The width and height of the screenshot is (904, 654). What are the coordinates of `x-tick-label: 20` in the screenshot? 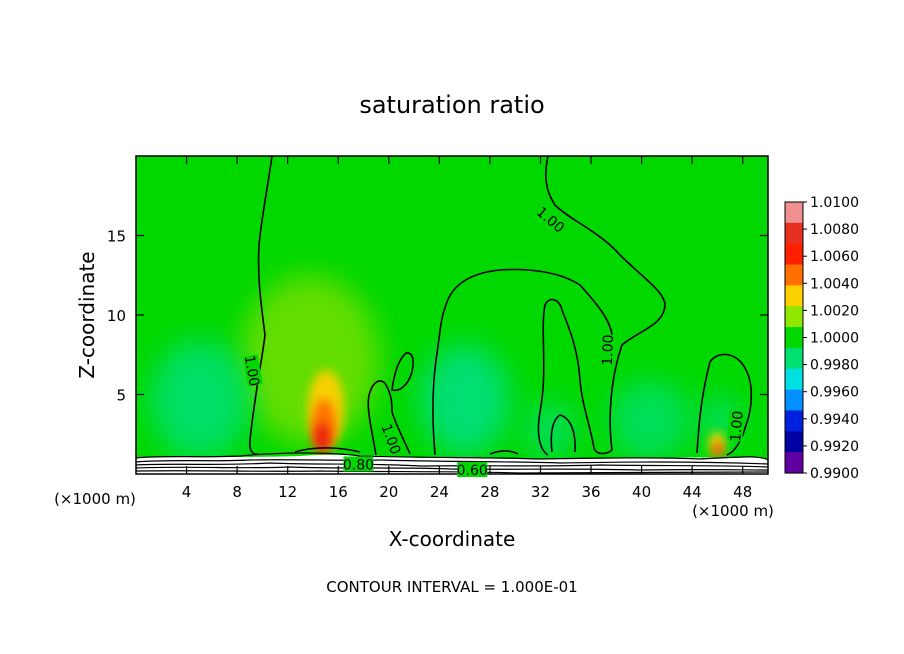 It's located at (388, 492).